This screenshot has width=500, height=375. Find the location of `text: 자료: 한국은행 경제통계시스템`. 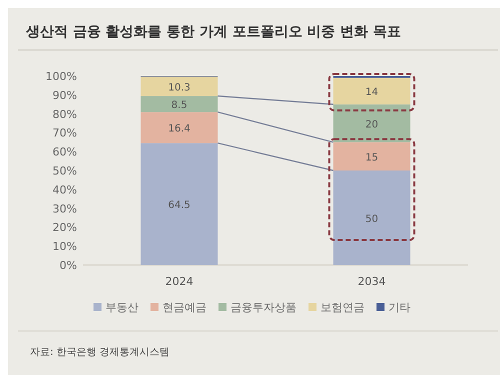

text: 자료: 한국은행 경제통계시스템 is located at coordinates (100, 352).